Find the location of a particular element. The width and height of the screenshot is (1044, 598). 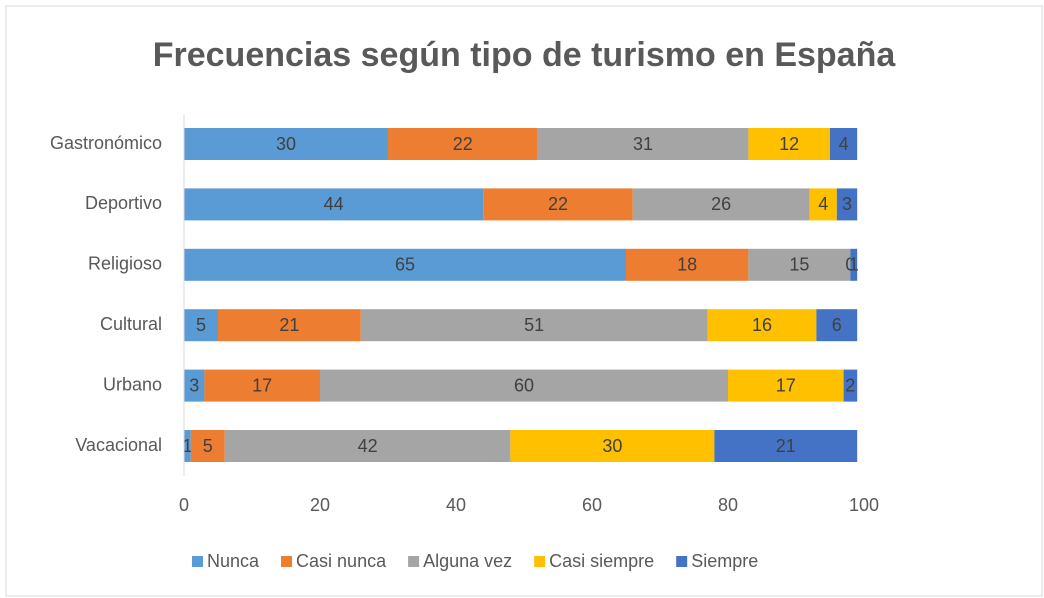

legend-label: Siempre is located at coordinates (724, 561).